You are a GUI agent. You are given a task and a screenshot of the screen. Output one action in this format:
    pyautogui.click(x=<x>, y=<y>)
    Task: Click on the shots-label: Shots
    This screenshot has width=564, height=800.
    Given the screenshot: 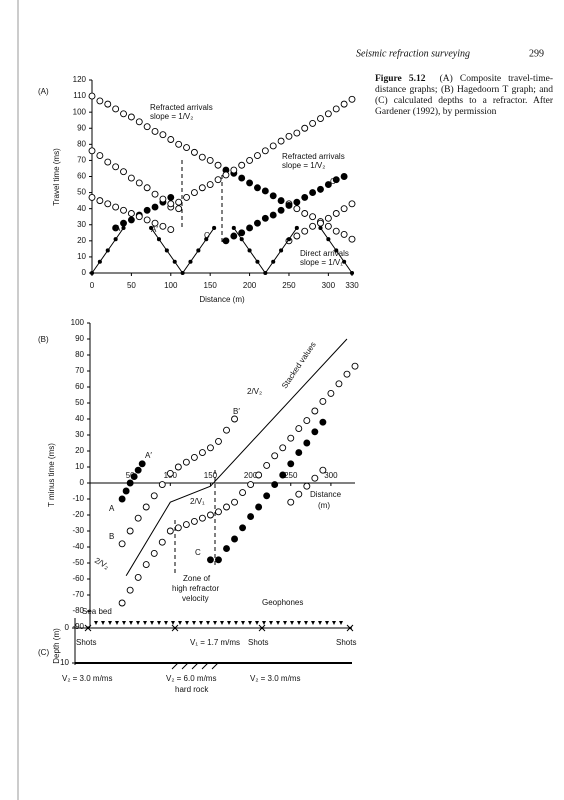 What is the action you would take?
    pyautogui.click(x=258, y=642)
    